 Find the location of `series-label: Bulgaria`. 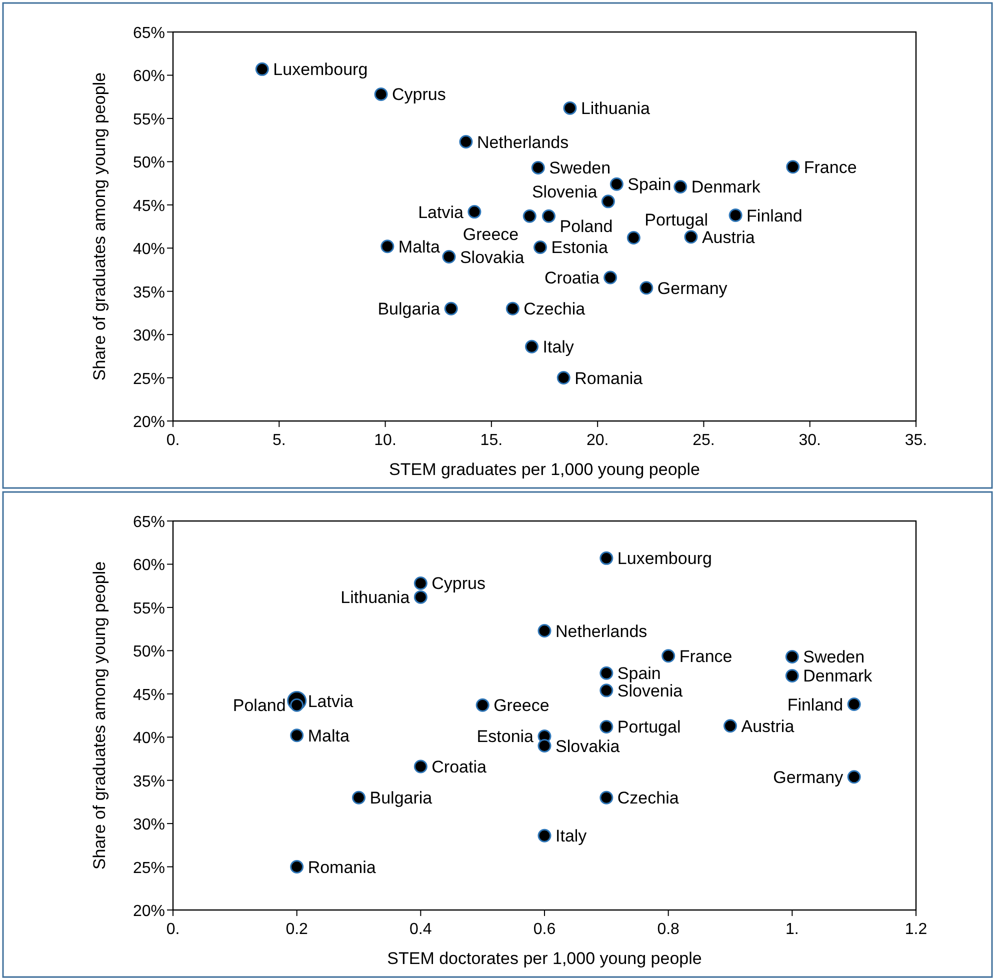

series-label: Bulgaria is located at coordinates (401, 798).